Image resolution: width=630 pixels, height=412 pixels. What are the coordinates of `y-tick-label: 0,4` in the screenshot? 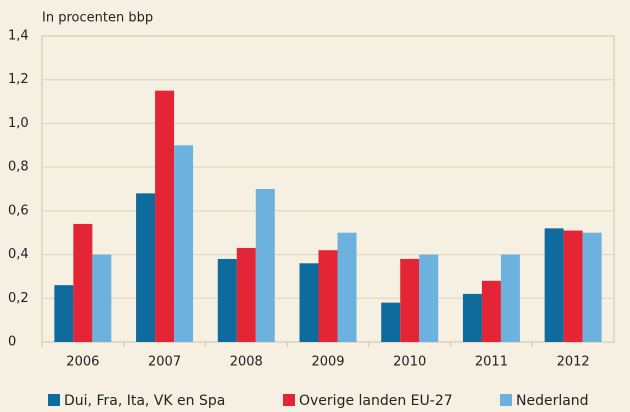 It's located at (18, 254).